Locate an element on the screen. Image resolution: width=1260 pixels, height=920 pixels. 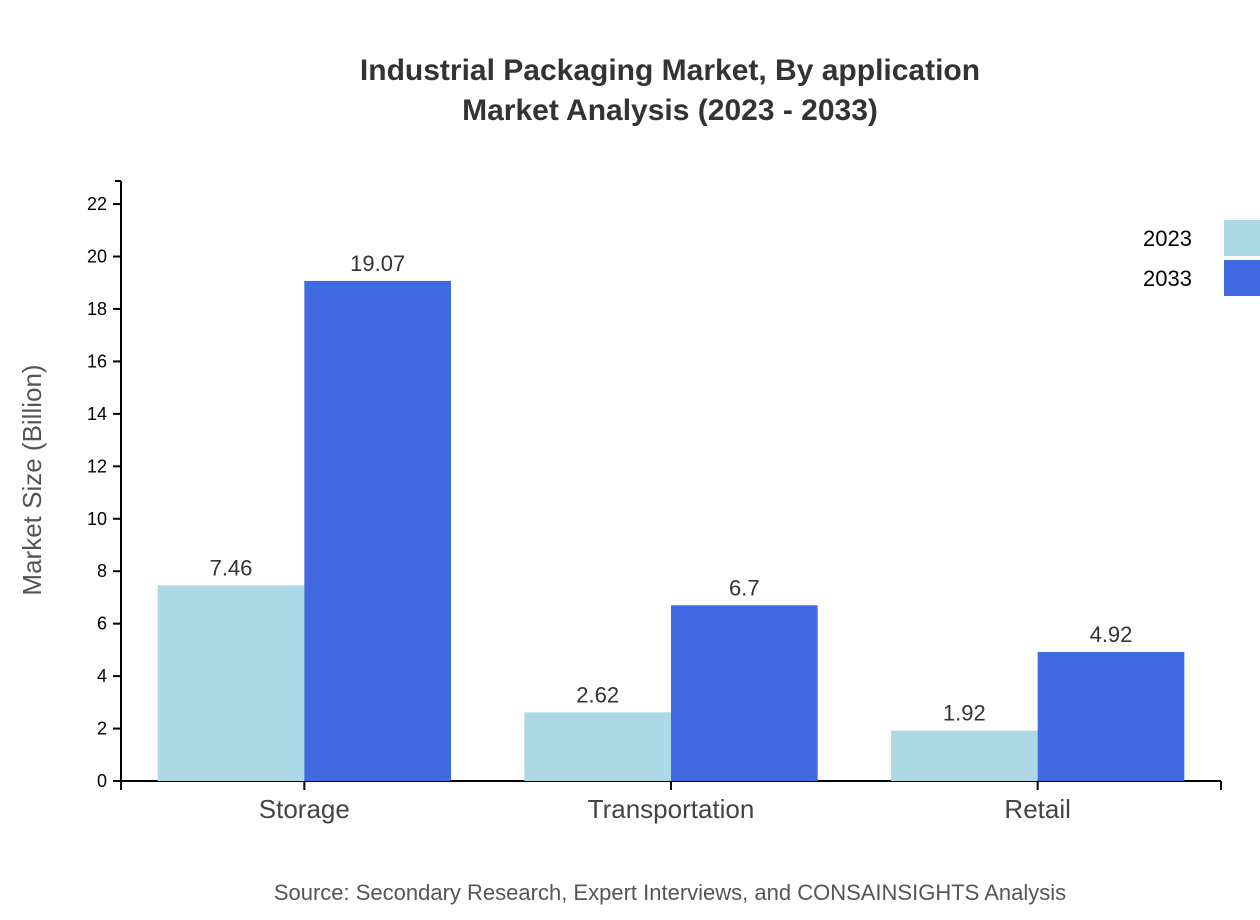
legend-swatch-2023 is located at coordinates (1242, 238).